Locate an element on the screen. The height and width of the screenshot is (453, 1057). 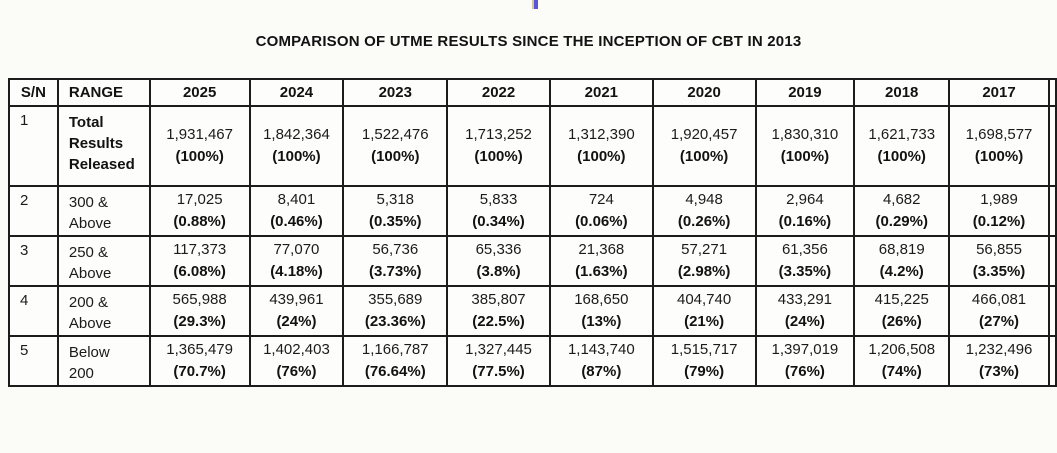
count-value: 1,698,577 is located at coordinates (999, 135).